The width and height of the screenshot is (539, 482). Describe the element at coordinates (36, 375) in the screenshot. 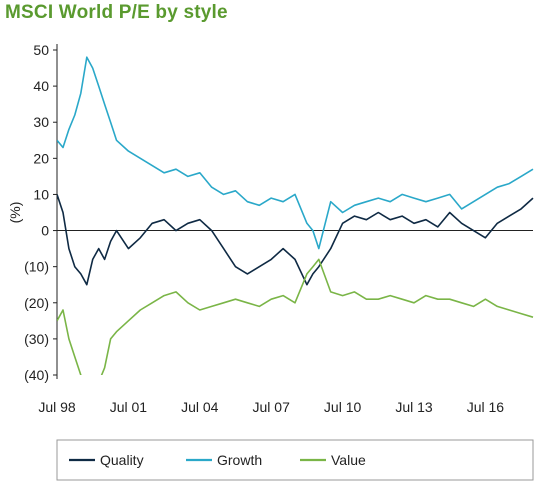

I see `y-tick-label: (40)` at that location.